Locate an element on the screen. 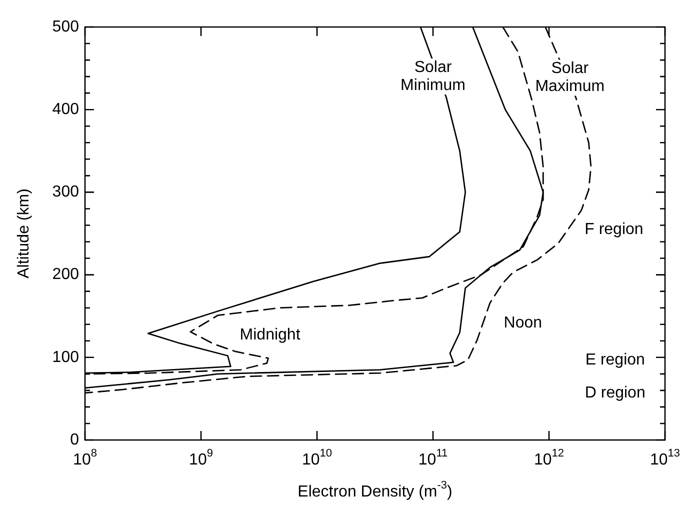 This screenshot has height=510, width=682. y-tick-label: 0 is located at coordinates (75, 439).